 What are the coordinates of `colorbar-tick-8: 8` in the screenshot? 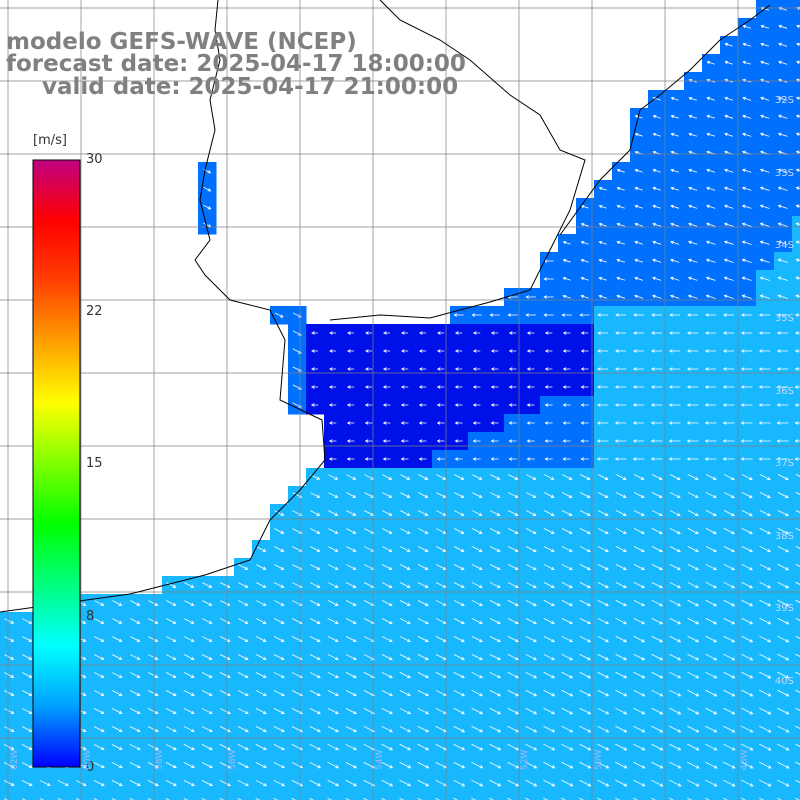 It's located at (90, 616).